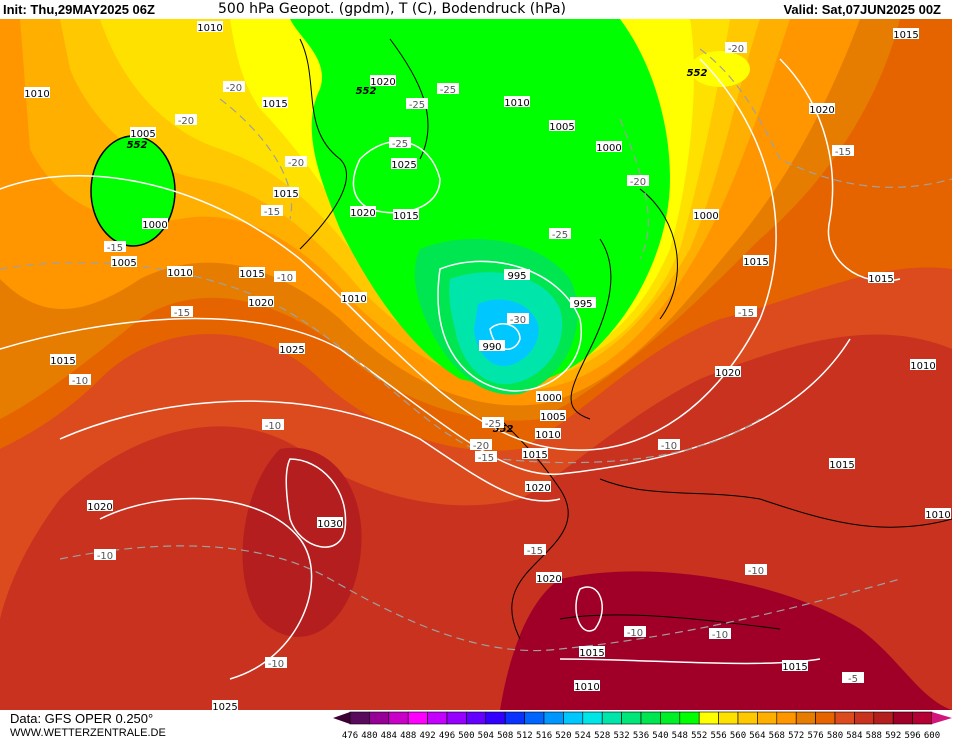 This screenshot has height=741, width=959. What do you see at coordinates (79, 9) in the screenshot?
I see `init-time: Init: Thu,29MAY2025 06Z` at bounding box center [79, 9].